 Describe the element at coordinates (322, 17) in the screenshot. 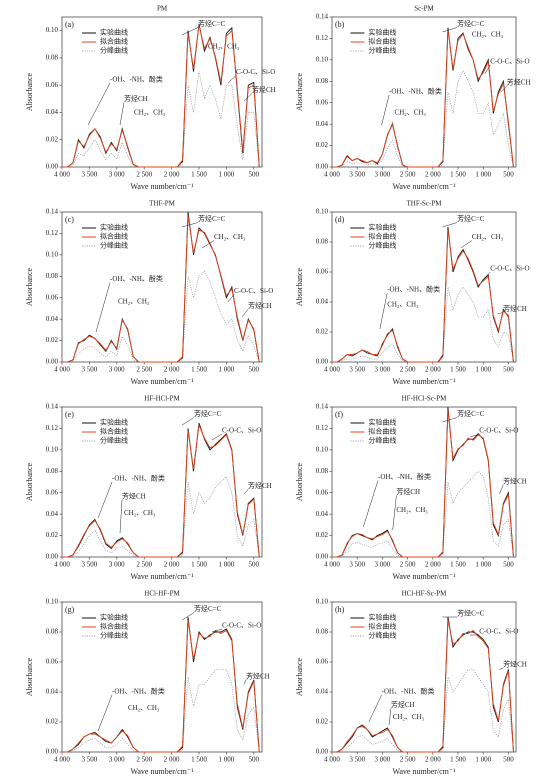

I see `y-tick-label: 0.14` at that location.